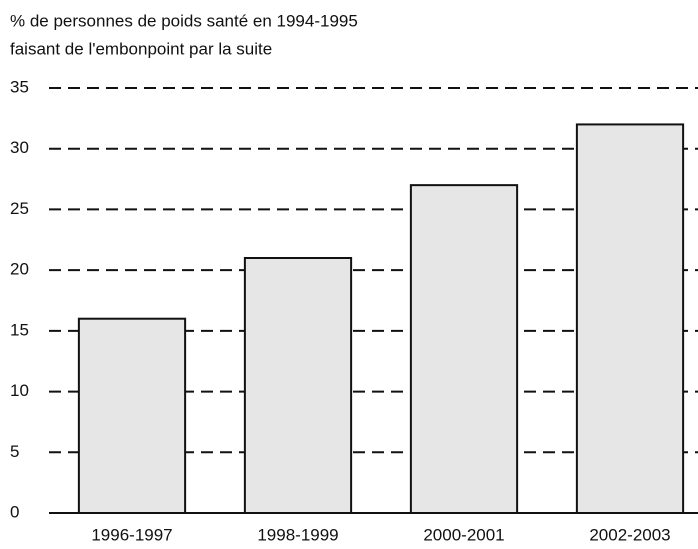  Describe the element at coordinates (19, 329) in the screenshot. I see `y-tick-label: 15` at that location.